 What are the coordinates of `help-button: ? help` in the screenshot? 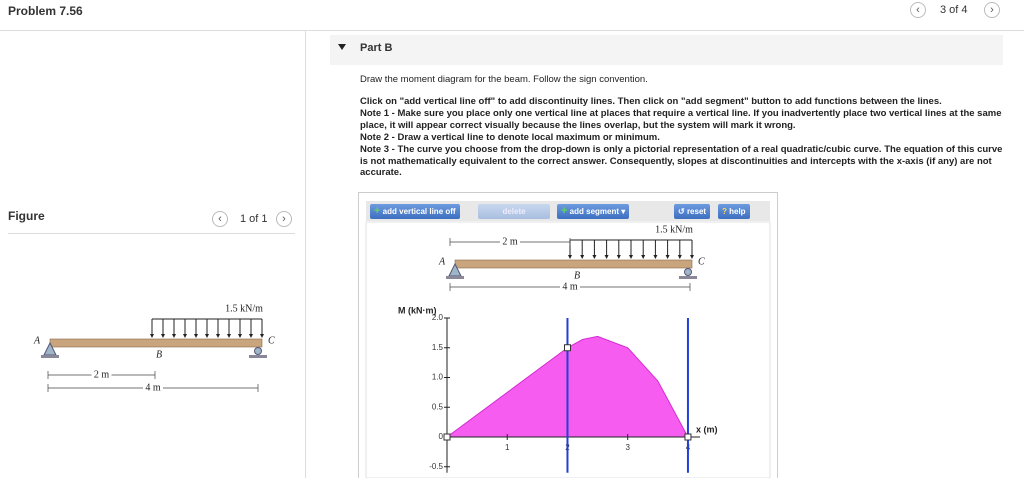 It's located at (734, 211).